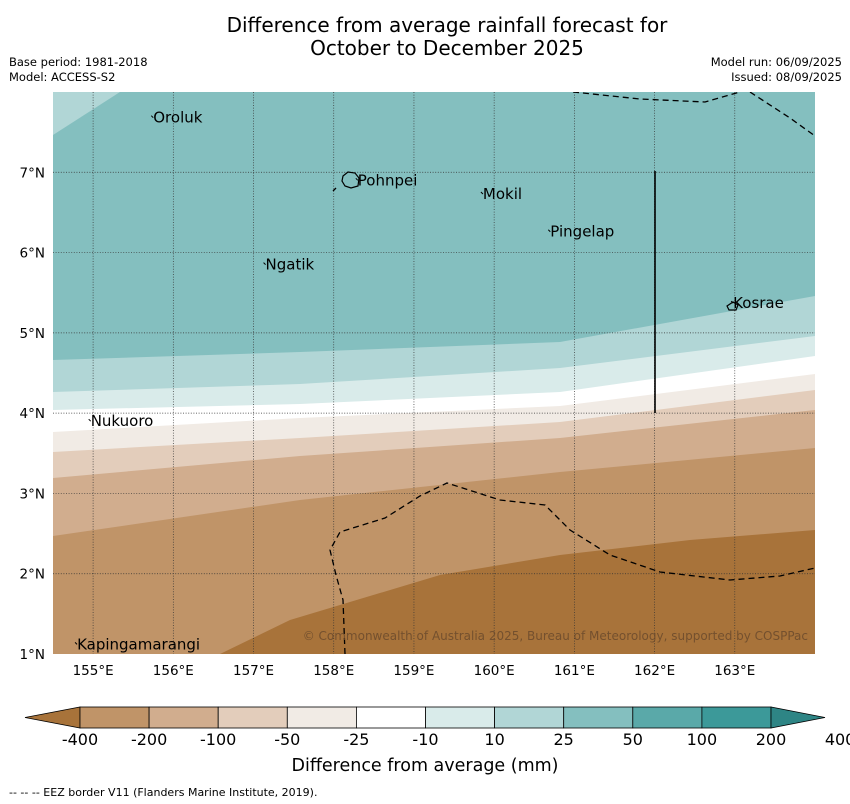  Describe the element at coordinates (837, 739) in the screenshot. I see `colorbar-tick-label: 400` at that location.